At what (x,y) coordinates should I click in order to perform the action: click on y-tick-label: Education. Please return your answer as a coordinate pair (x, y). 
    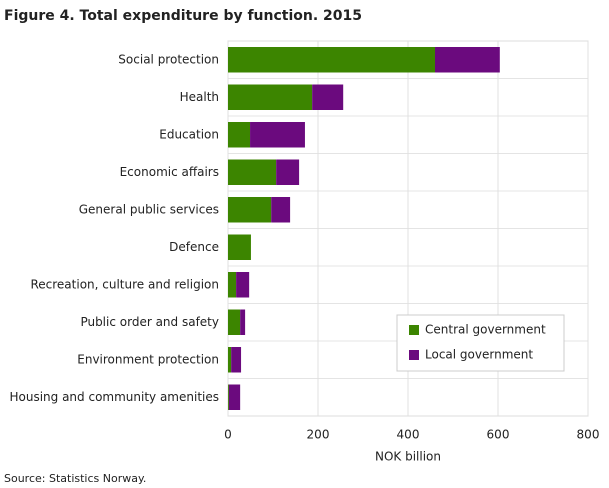
    Looking at the image, I should click on (189, 134).